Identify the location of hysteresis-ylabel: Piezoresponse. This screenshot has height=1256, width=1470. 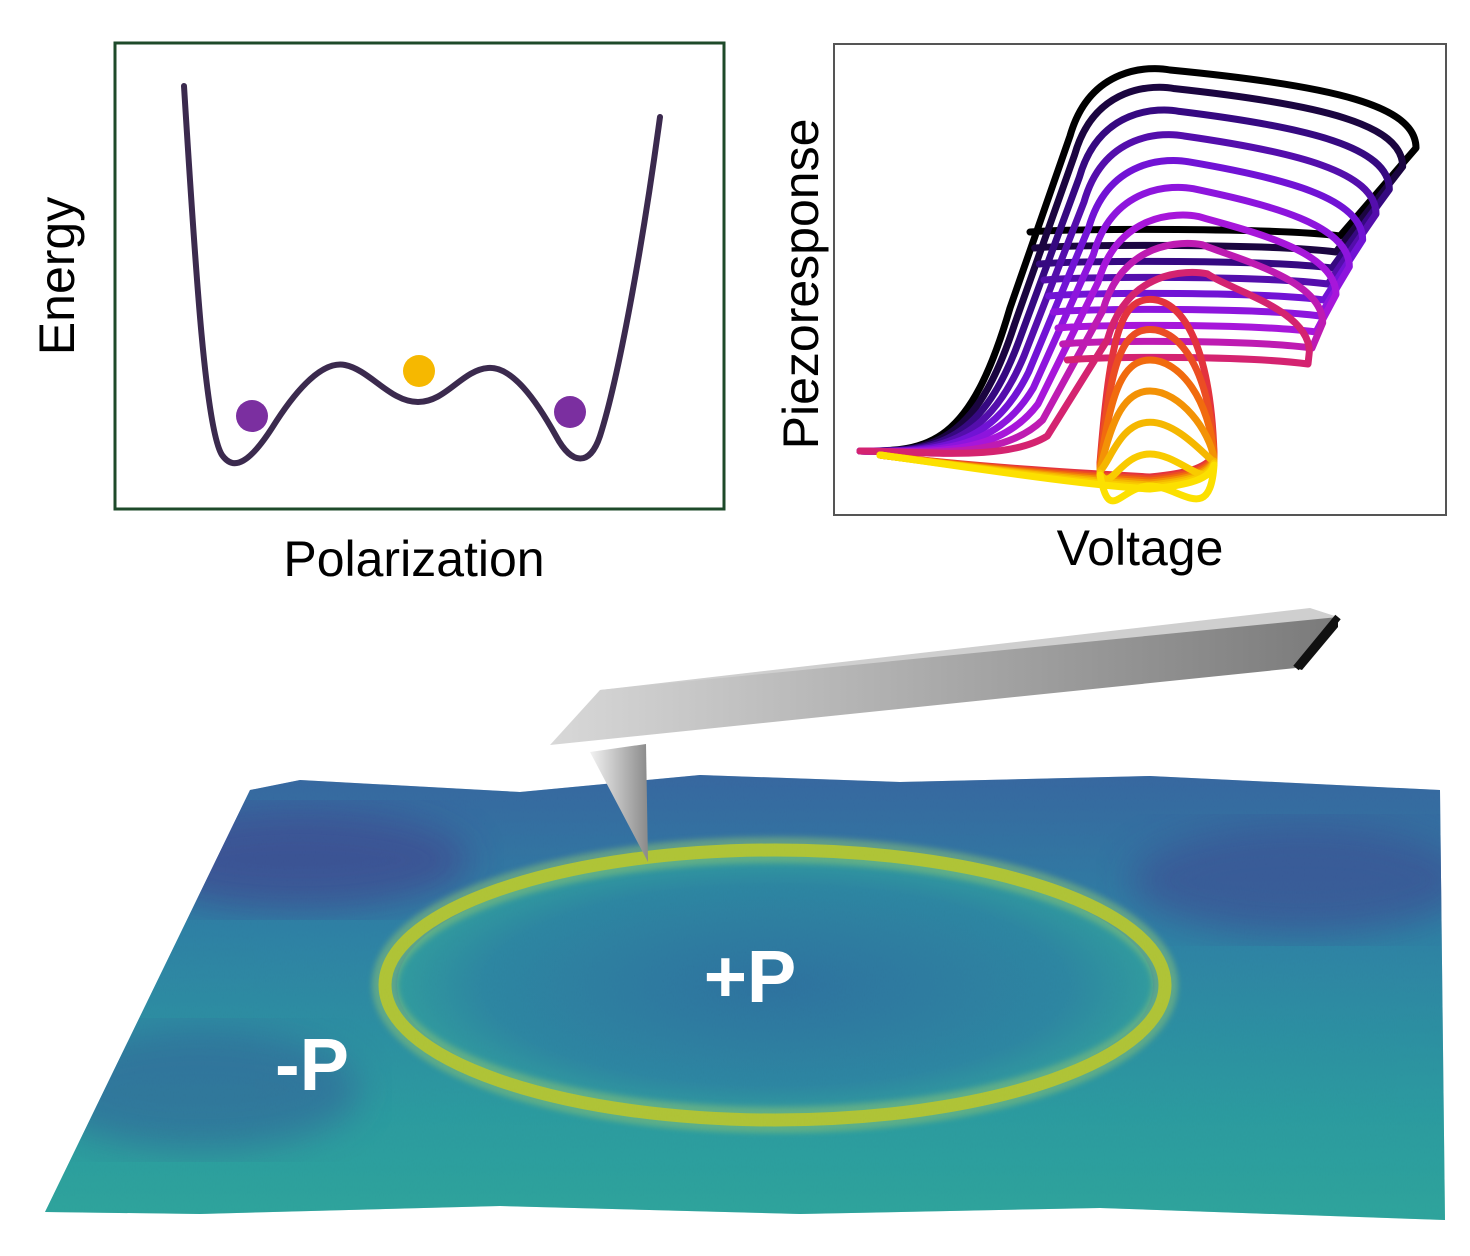
(801, 284).